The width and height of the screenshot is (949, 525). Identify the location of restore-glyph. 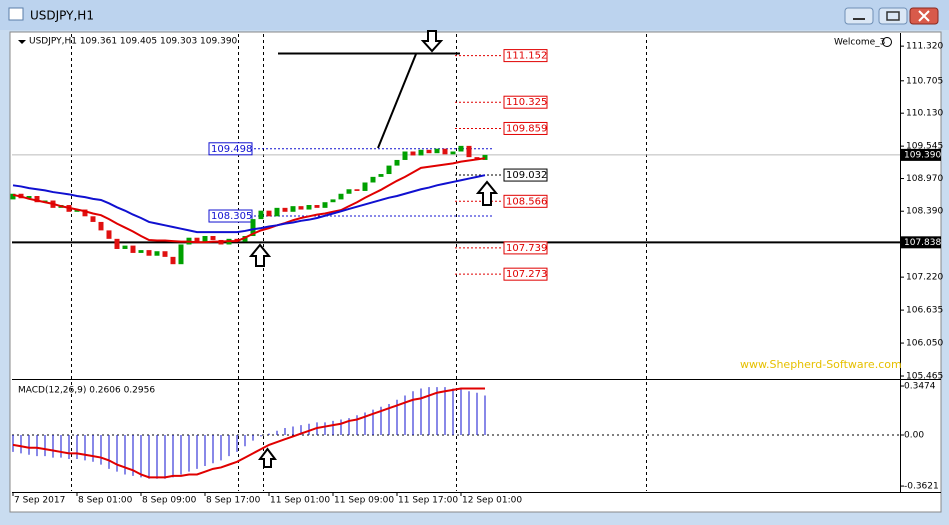
(893, 16).